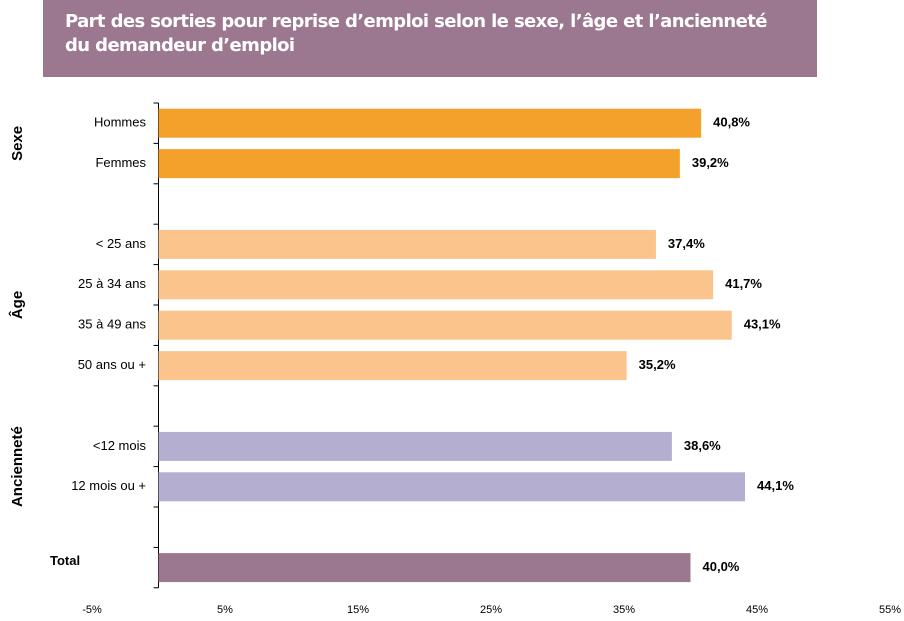 The width and height of the screenshot is (904, 621). Describe the element at coordinates (225, 610) in the screenshot. I see `x-tick-label: 5%` at that location.